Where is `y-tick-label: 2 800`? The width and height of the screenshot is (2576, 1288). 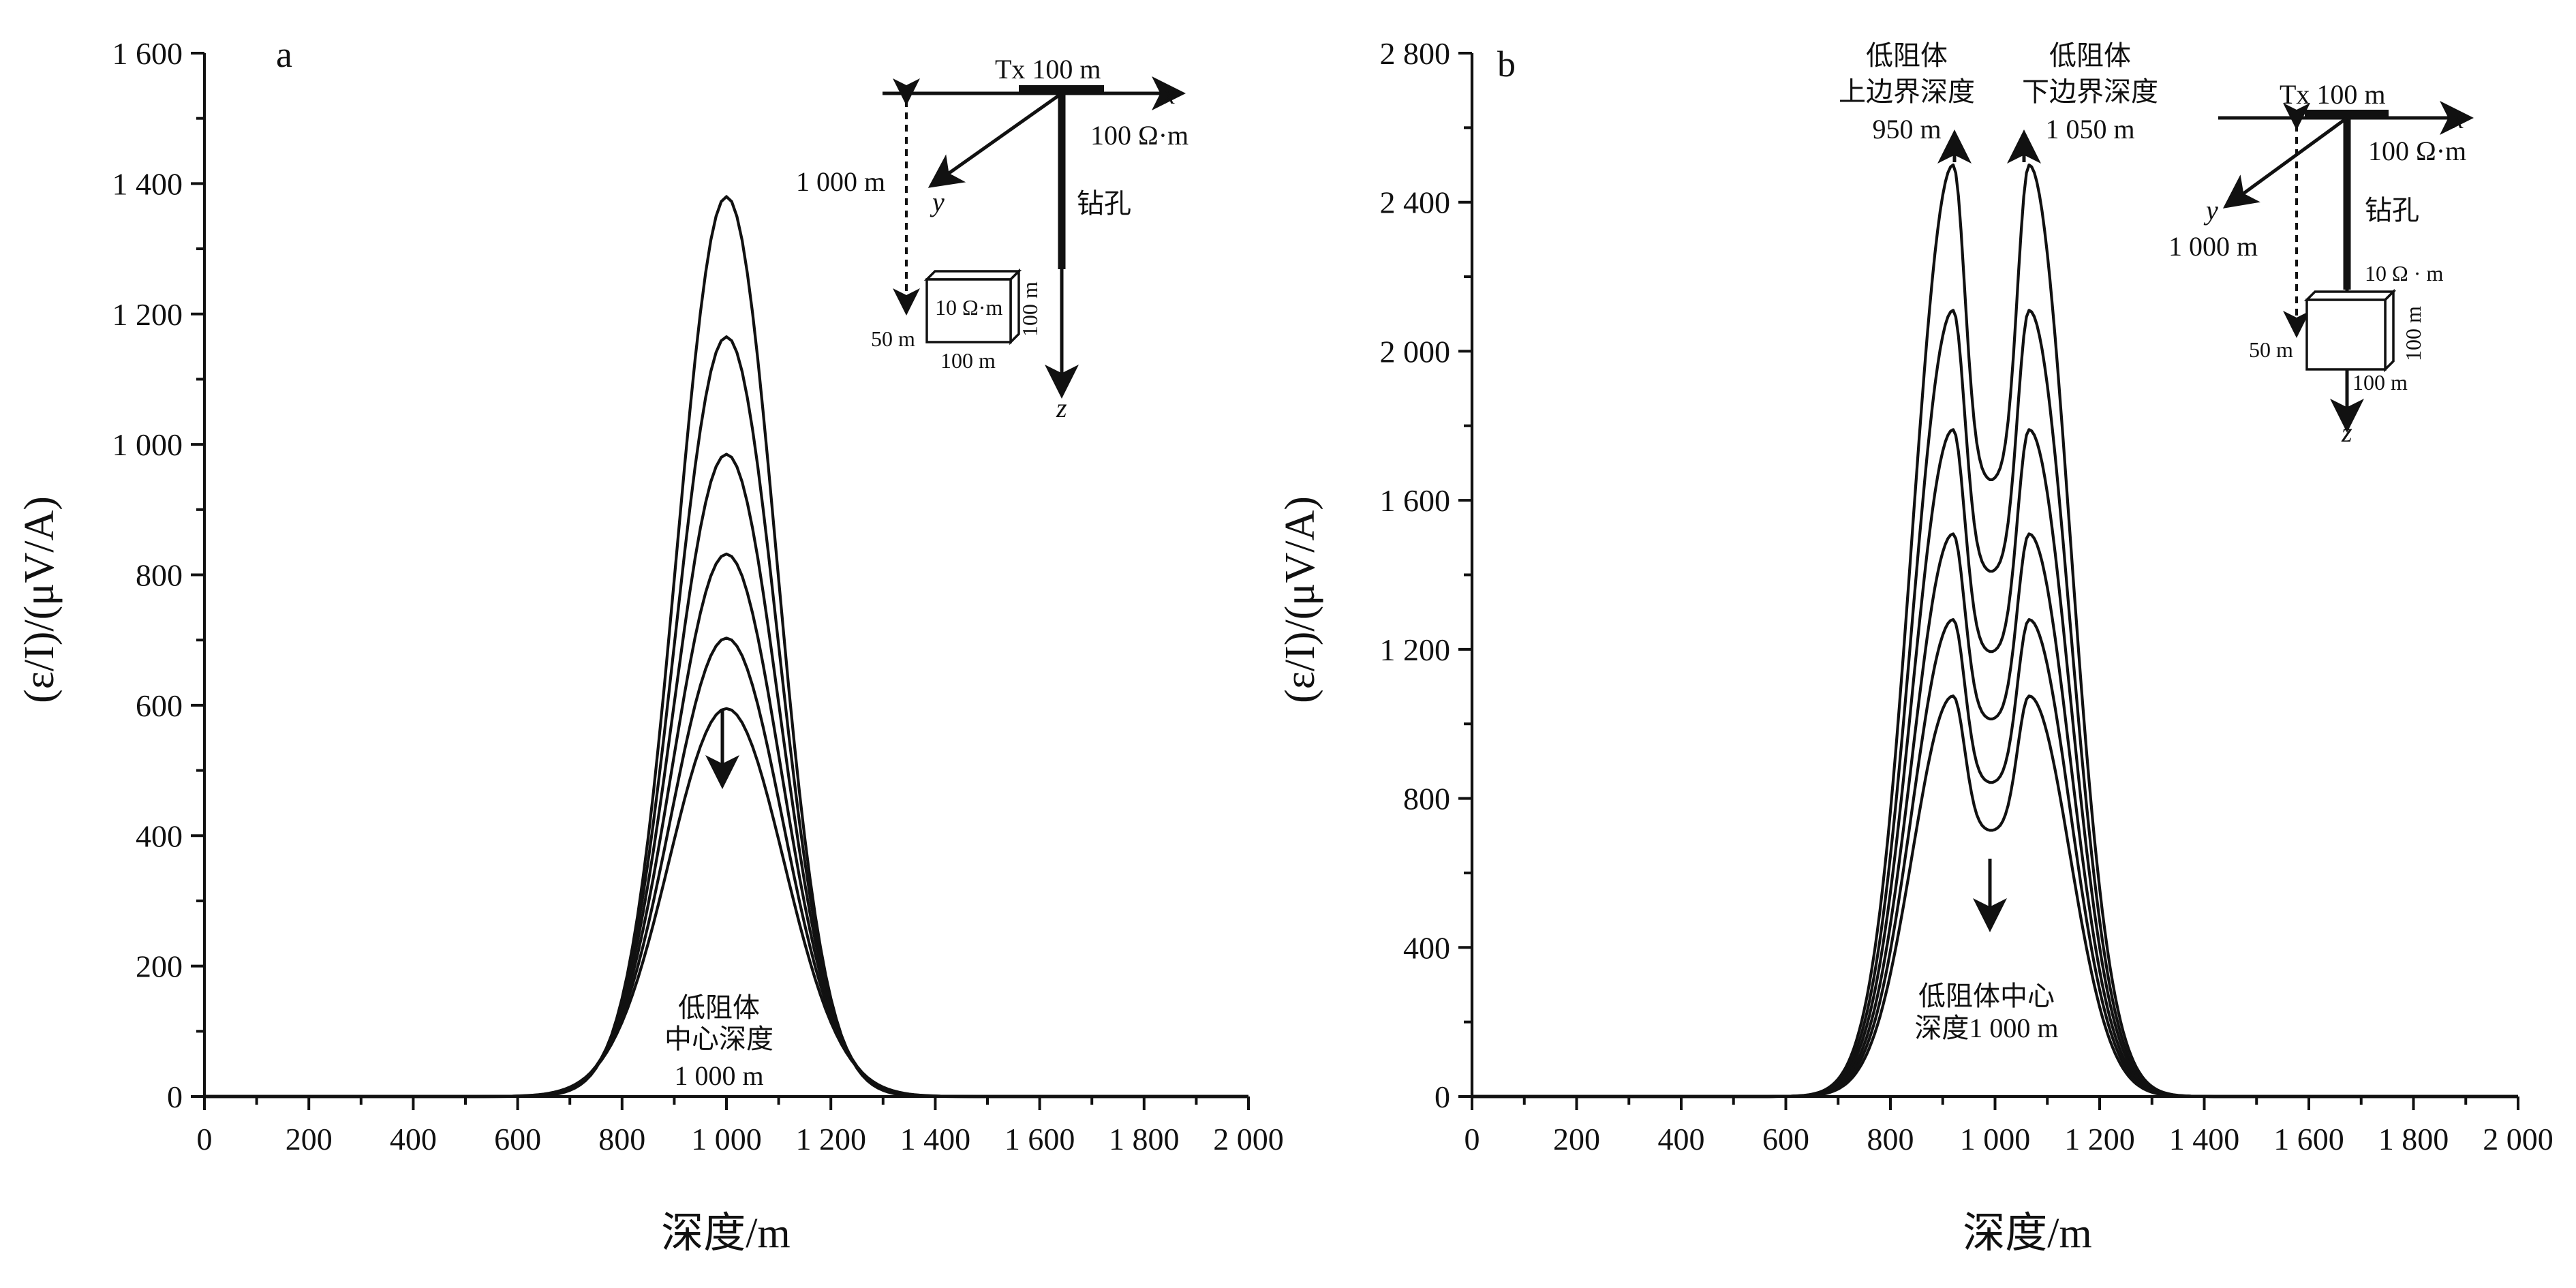
y-tick-label: 2 800 is located at coordinates (1415, 53).